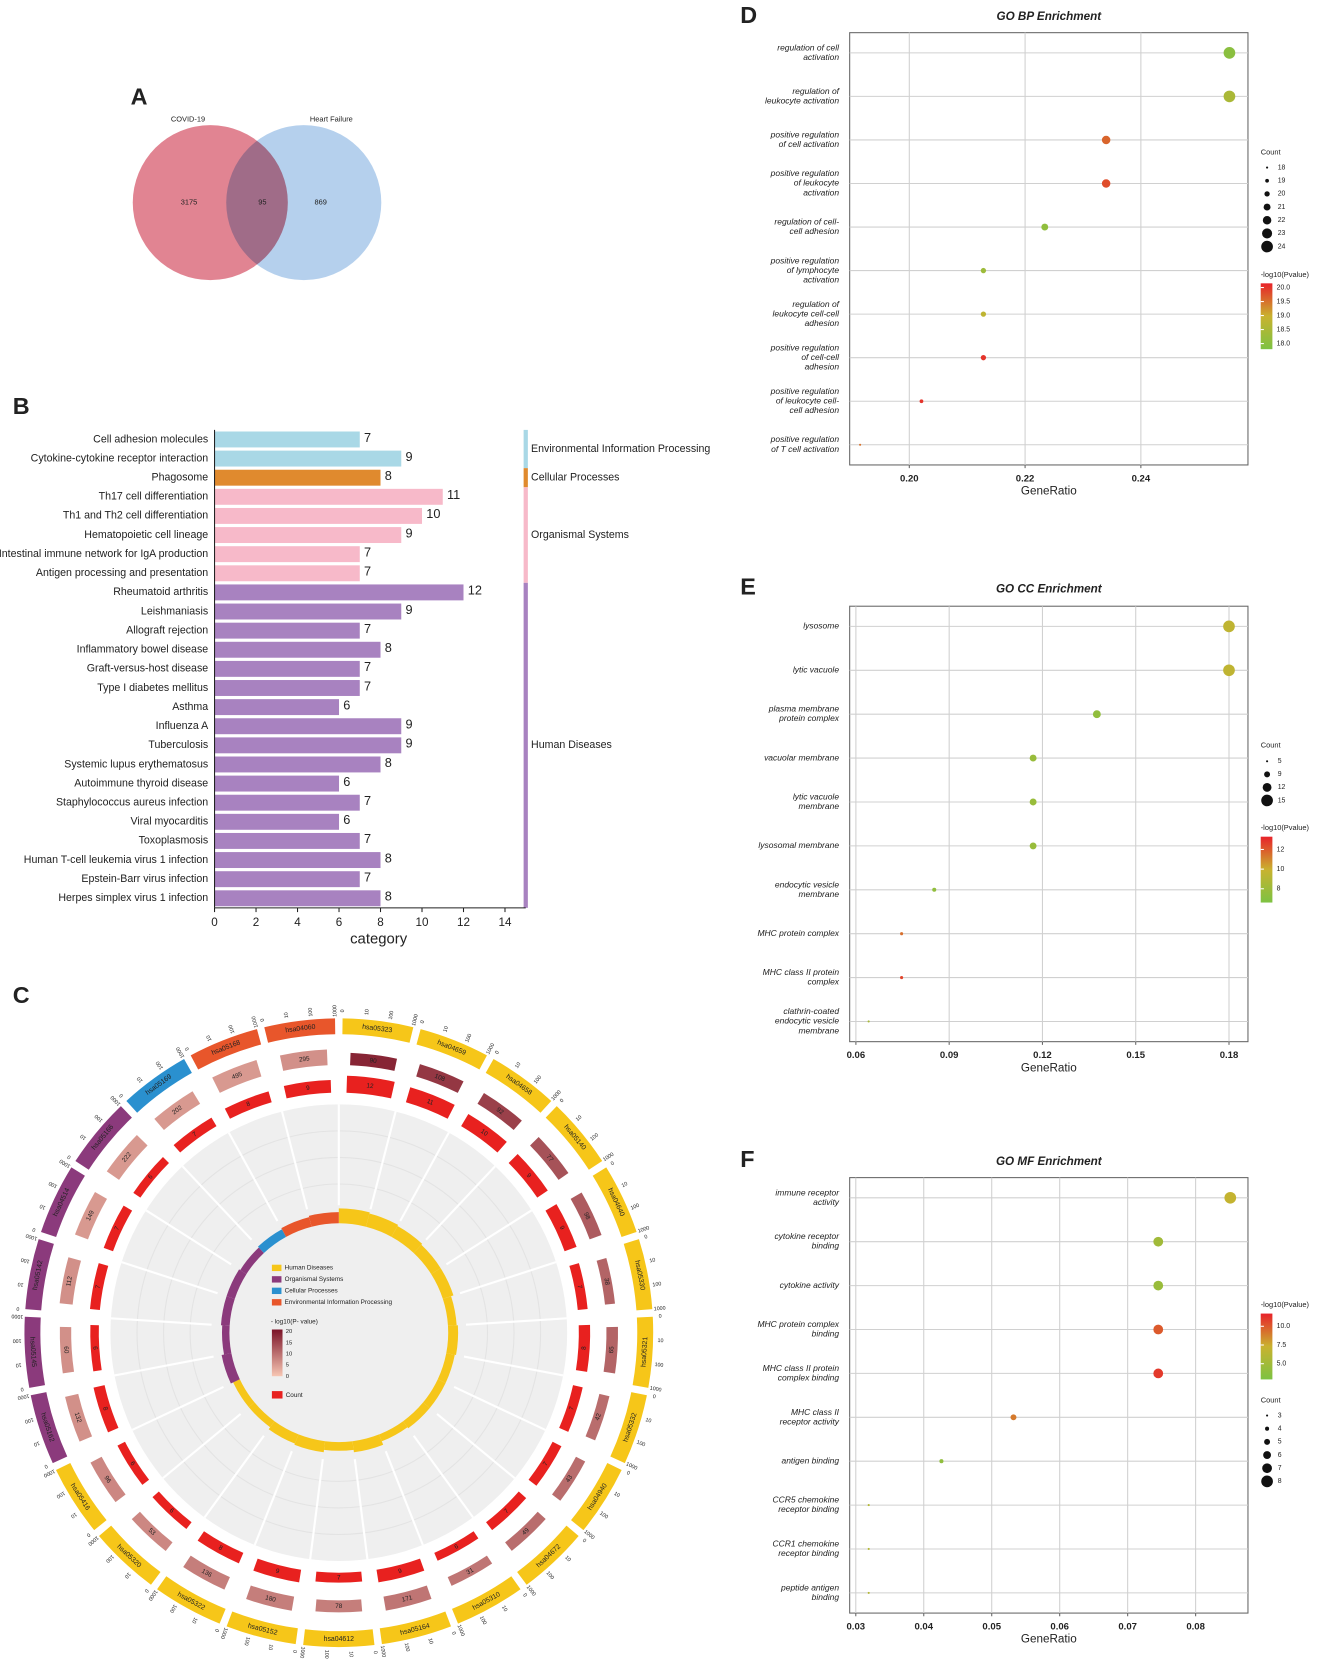 Image resolution: width=1317 pixels, height=1667 pixels. I want to click on colorbar-tick-label: 19.5, so click(1284, 301).